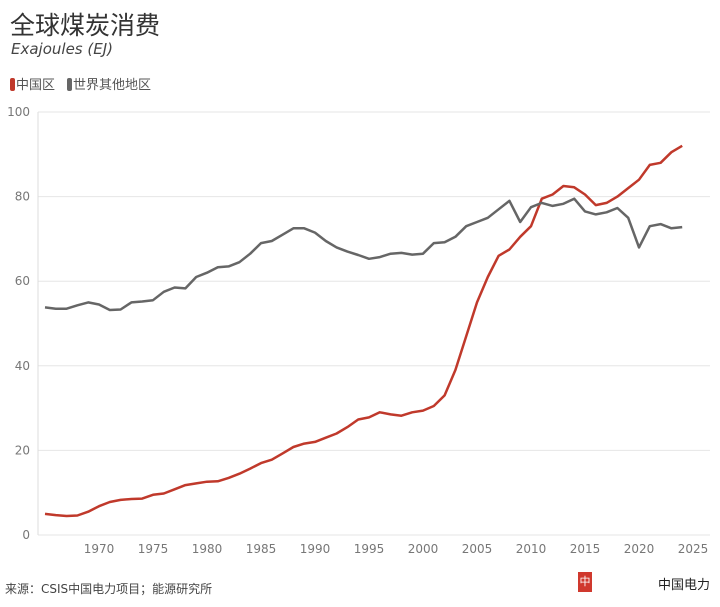 Image resolution: width=720 pixels, height=607 pixels. I want to click on legend: 中国区 世界其他地区, so click(80, 83).